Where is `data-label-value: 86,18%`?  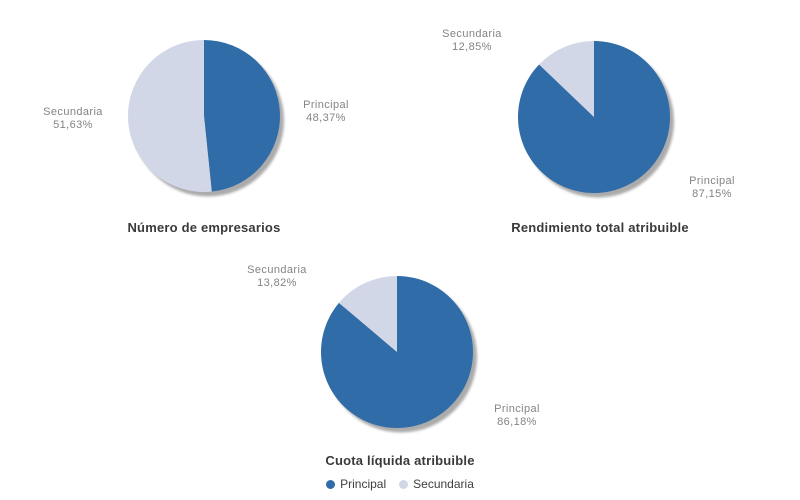 data-label-value: 86,18% is located at coordinates (517, 422).